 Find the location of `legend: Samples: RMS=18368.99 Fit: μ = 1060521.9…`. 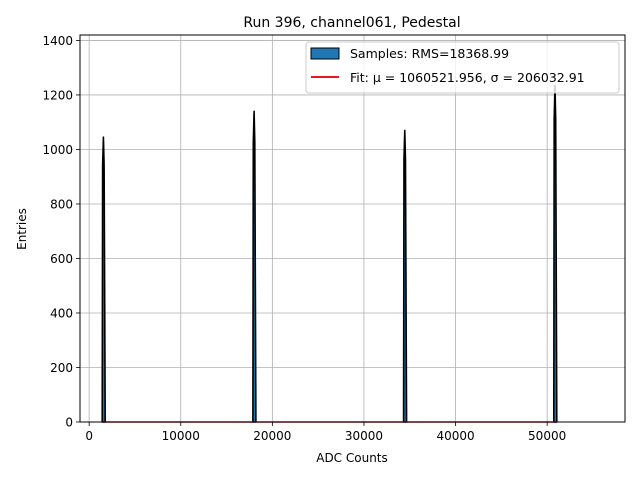

legend: Samples: RMS=18368.99 Fit: μ = 1060521.9… is located at coordinates (462, 67).